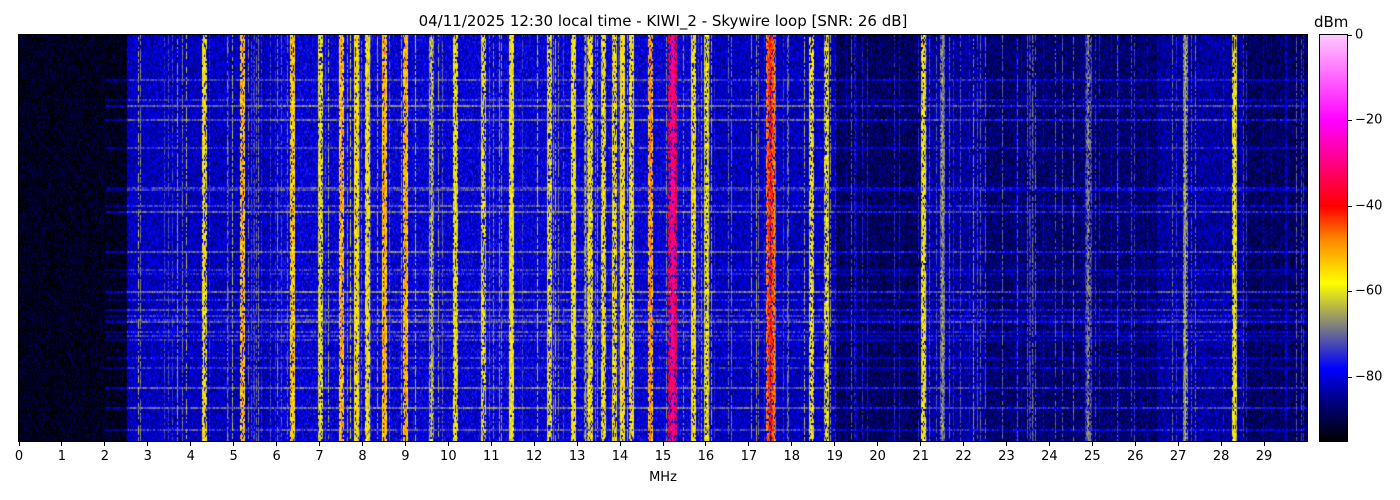 This screenshot has height=500, width=1400. I want to click on x-axis-label: MHz, so click(663, 477).